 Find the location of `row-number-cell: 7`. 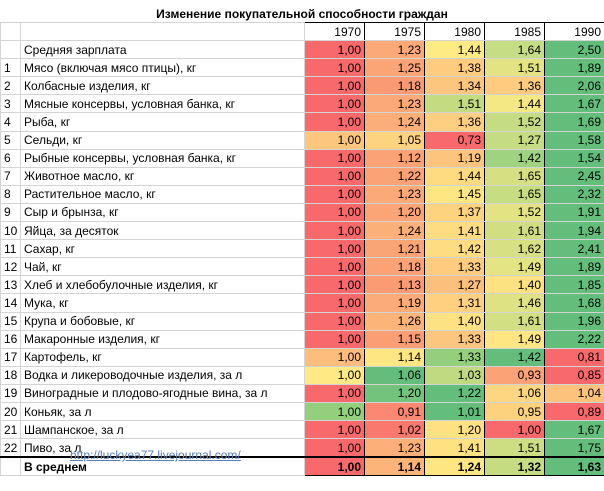

row-number-cell: 7 is located at coordinates (10, 176).